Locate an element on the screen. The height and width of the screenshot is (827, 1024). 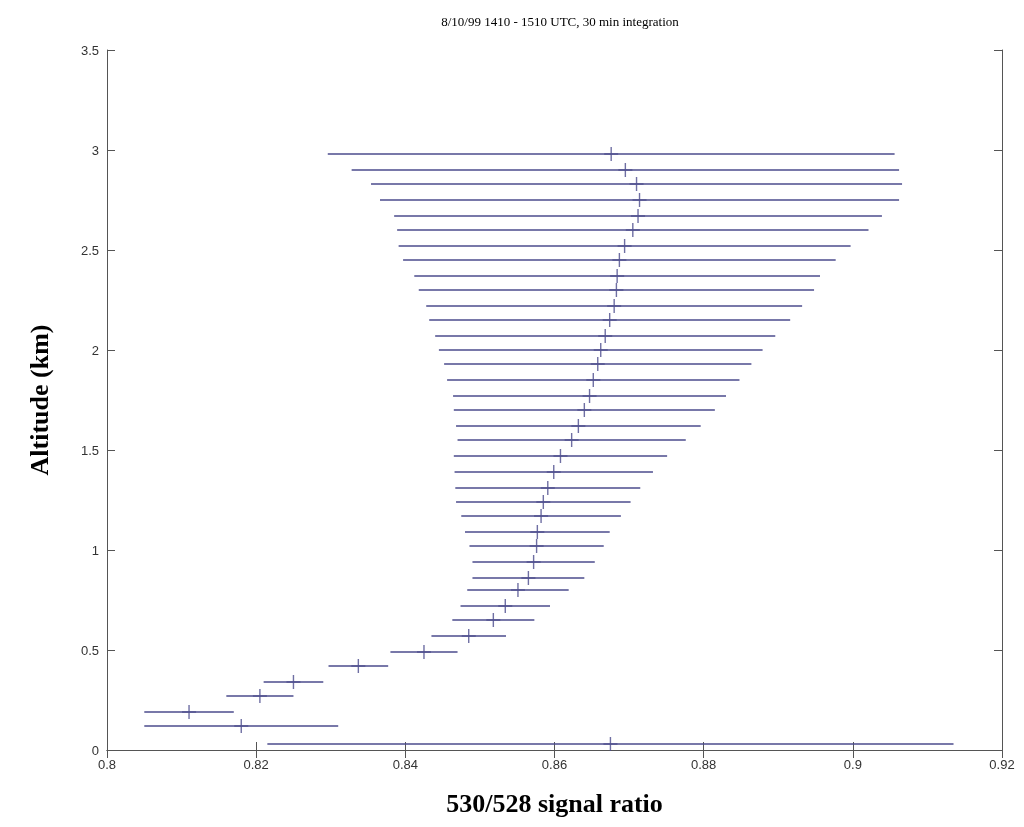
chart-title: 8/10/99 1410 - 1510 UTC, 30 min integration is located at coordinates (560, 21).